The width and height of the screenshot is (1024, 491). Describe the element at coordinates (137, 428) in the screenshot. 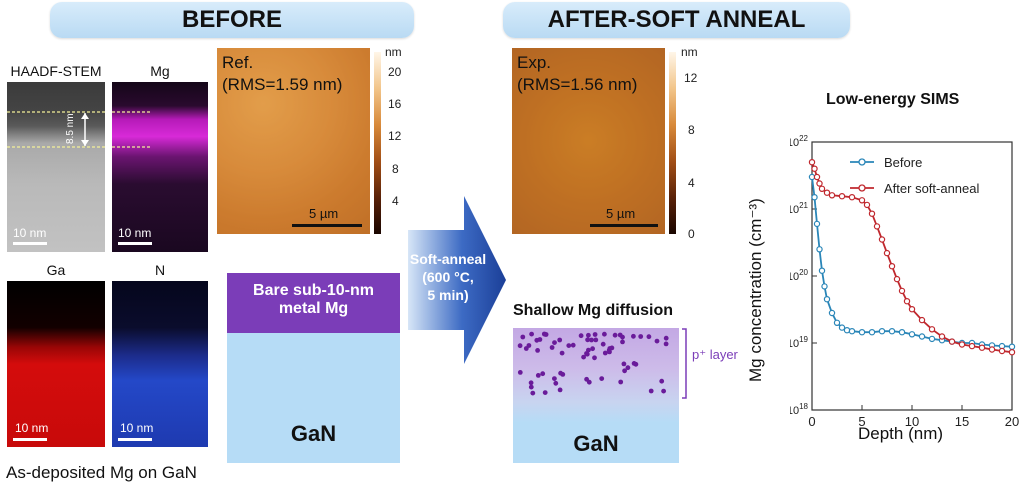

I see `n-scale-label: 10 nm` at that location.